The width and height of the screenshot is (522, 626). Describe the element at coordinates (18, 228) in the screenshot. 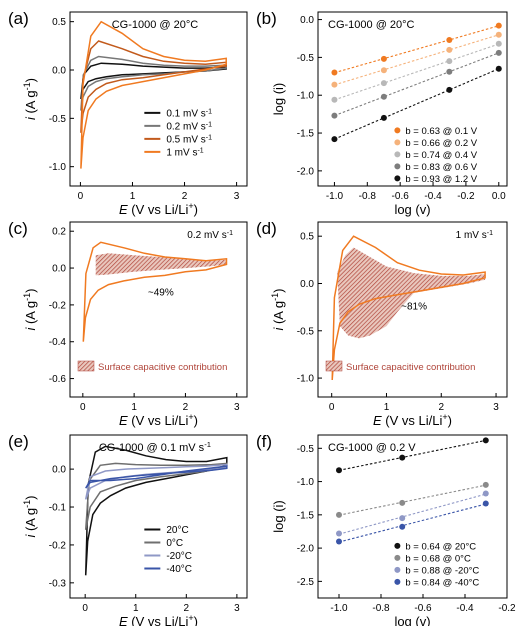

I see `panel-letter: (c)` at that location.